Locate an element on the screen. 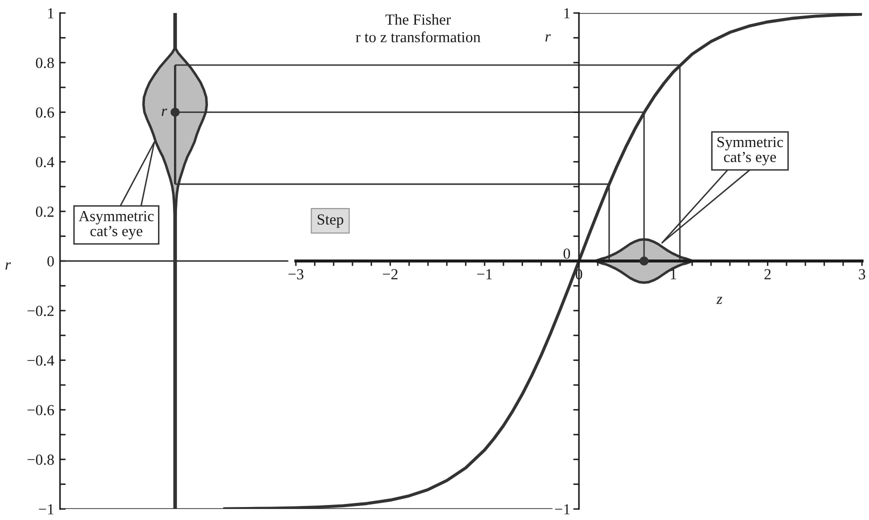  y-tick-label: 1 is located at coordinates (51, 13).